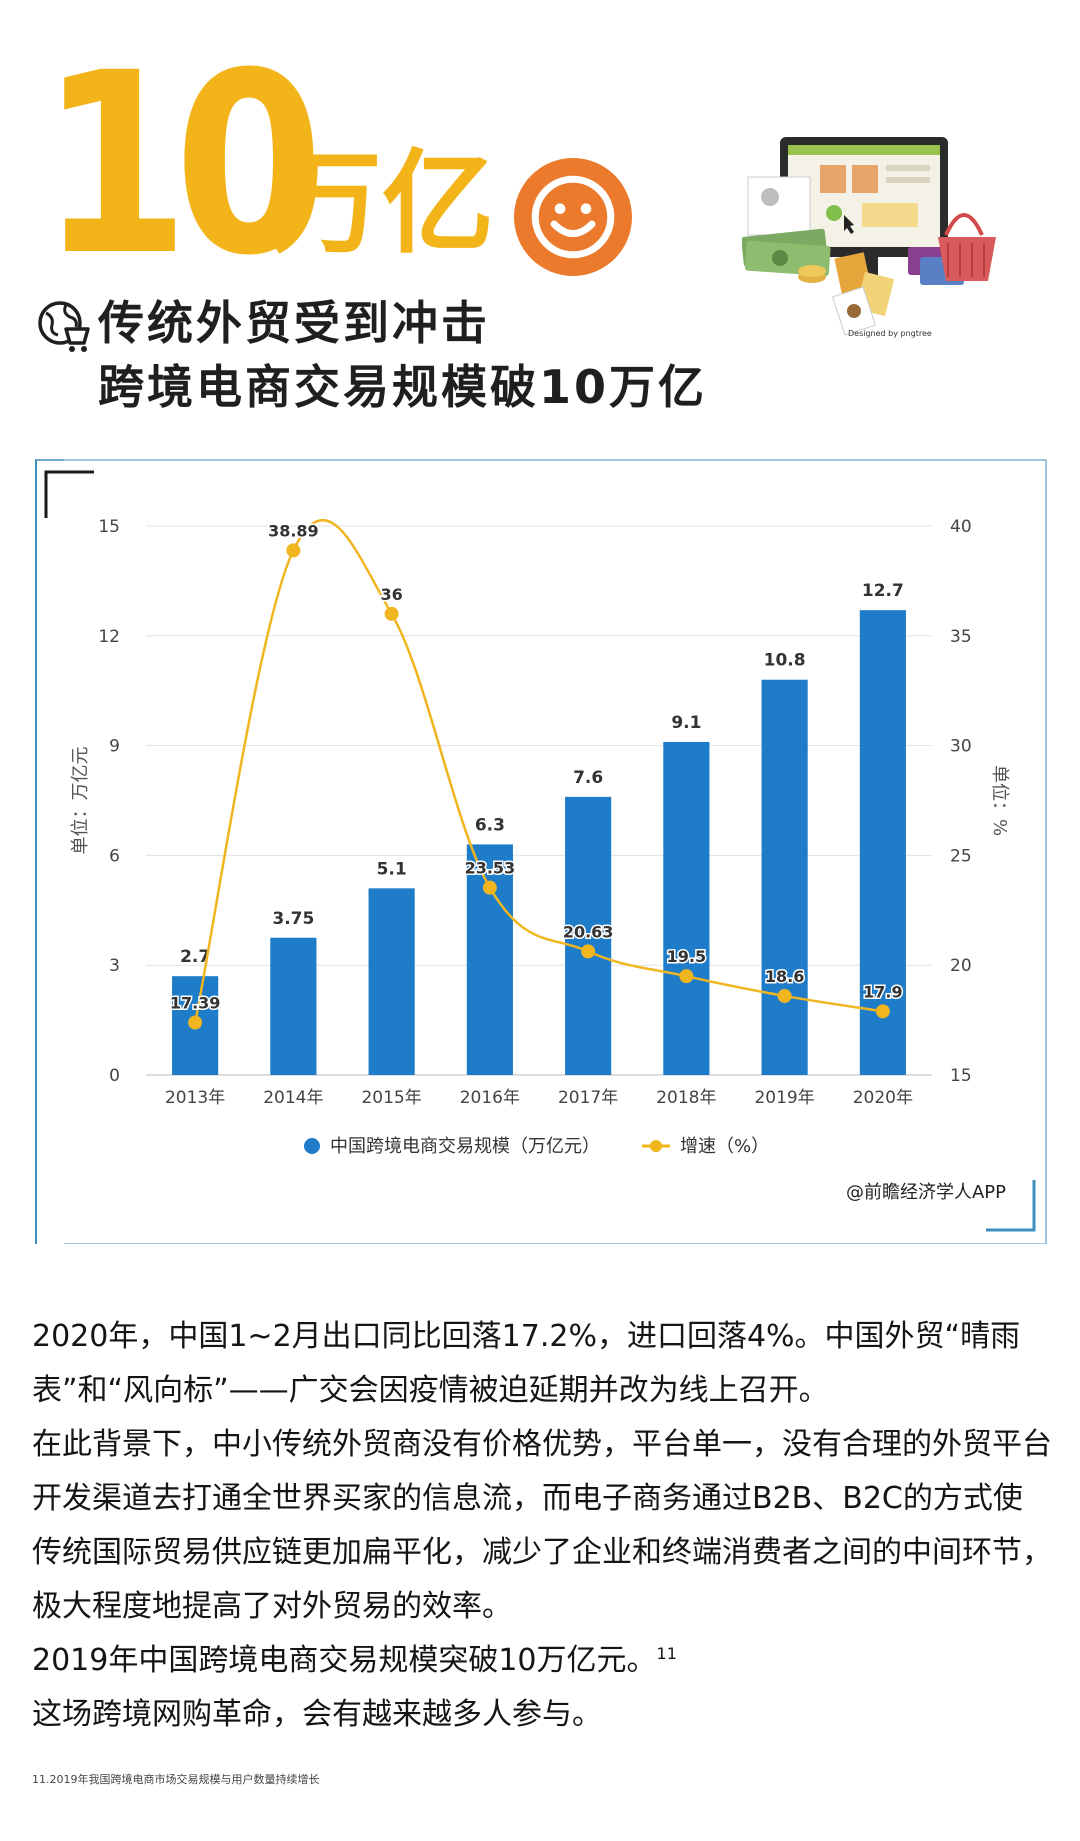  I want to click on y-right-tick-label: 15, so click(961, 1076).